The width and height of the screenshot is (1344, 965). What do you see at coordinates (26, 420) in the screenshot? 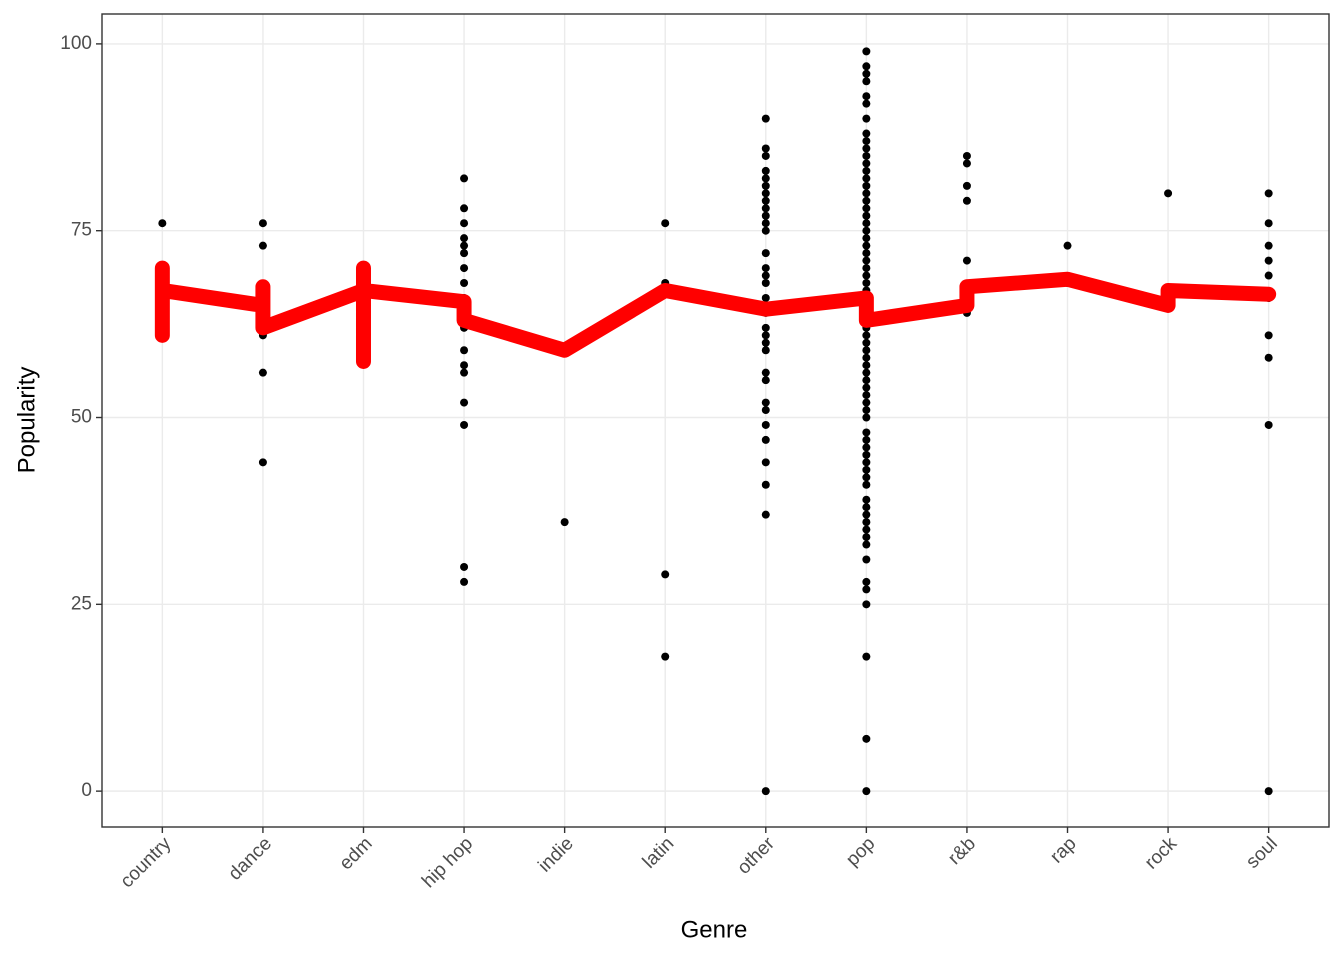
I see `y-axis-title: Popularity` at bounding box center [26, 420].